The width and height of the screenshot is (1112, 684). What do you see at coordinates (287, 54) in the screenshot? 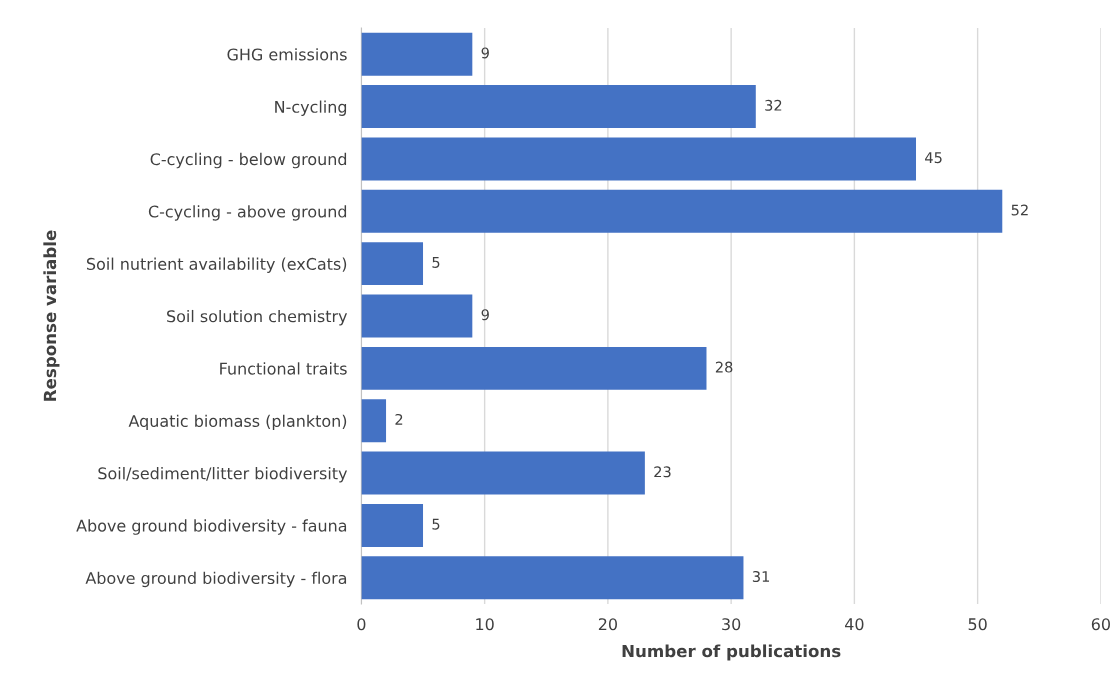
I see `y-tick-label: GHG emissions` at bounding box center [287, 54].